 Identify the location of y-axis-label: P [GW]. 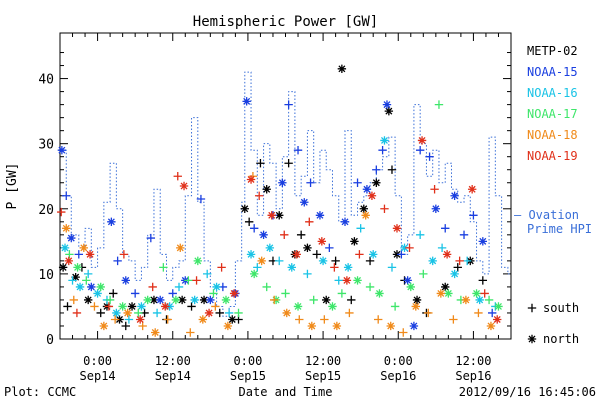
(12, 186).